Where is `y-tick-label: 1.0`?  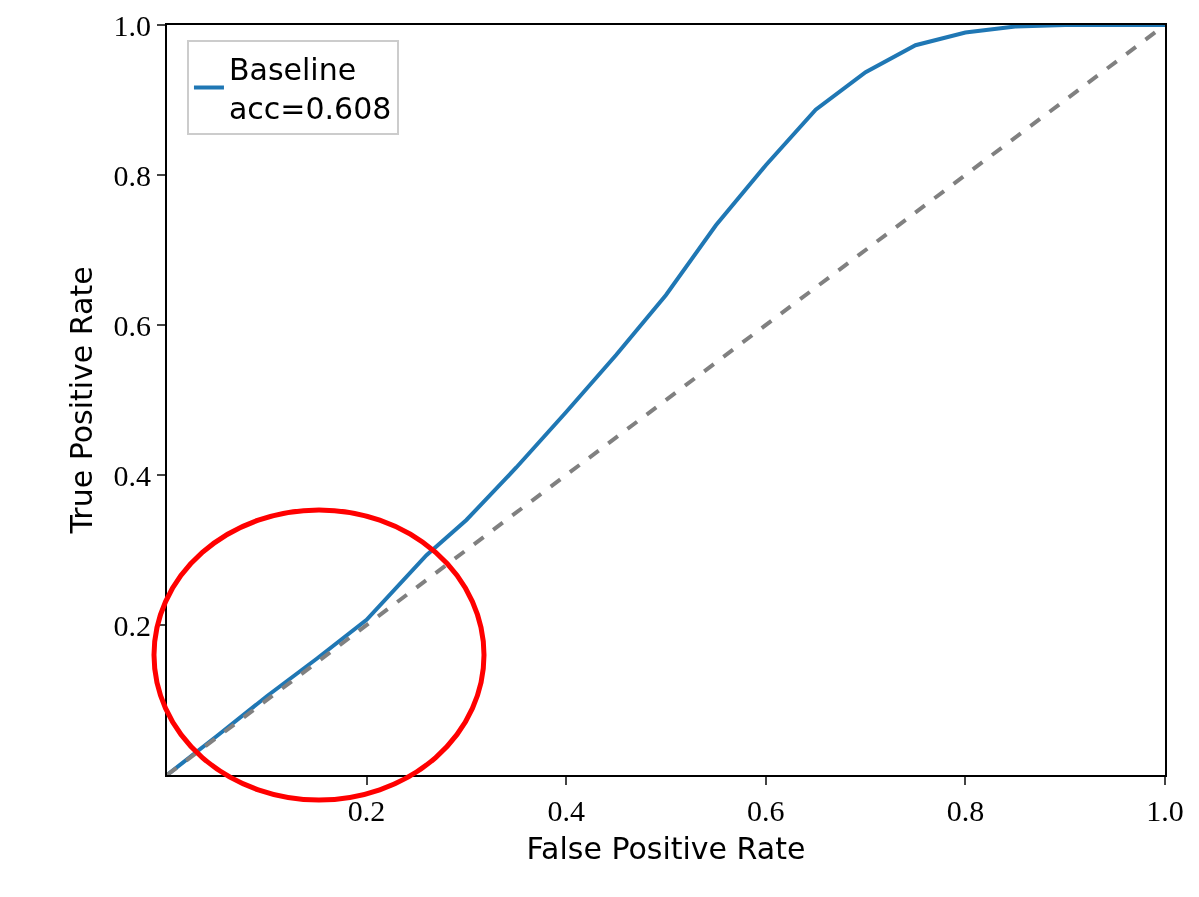
y-tick-label: 1.0 is located at coordinates (132, 25).